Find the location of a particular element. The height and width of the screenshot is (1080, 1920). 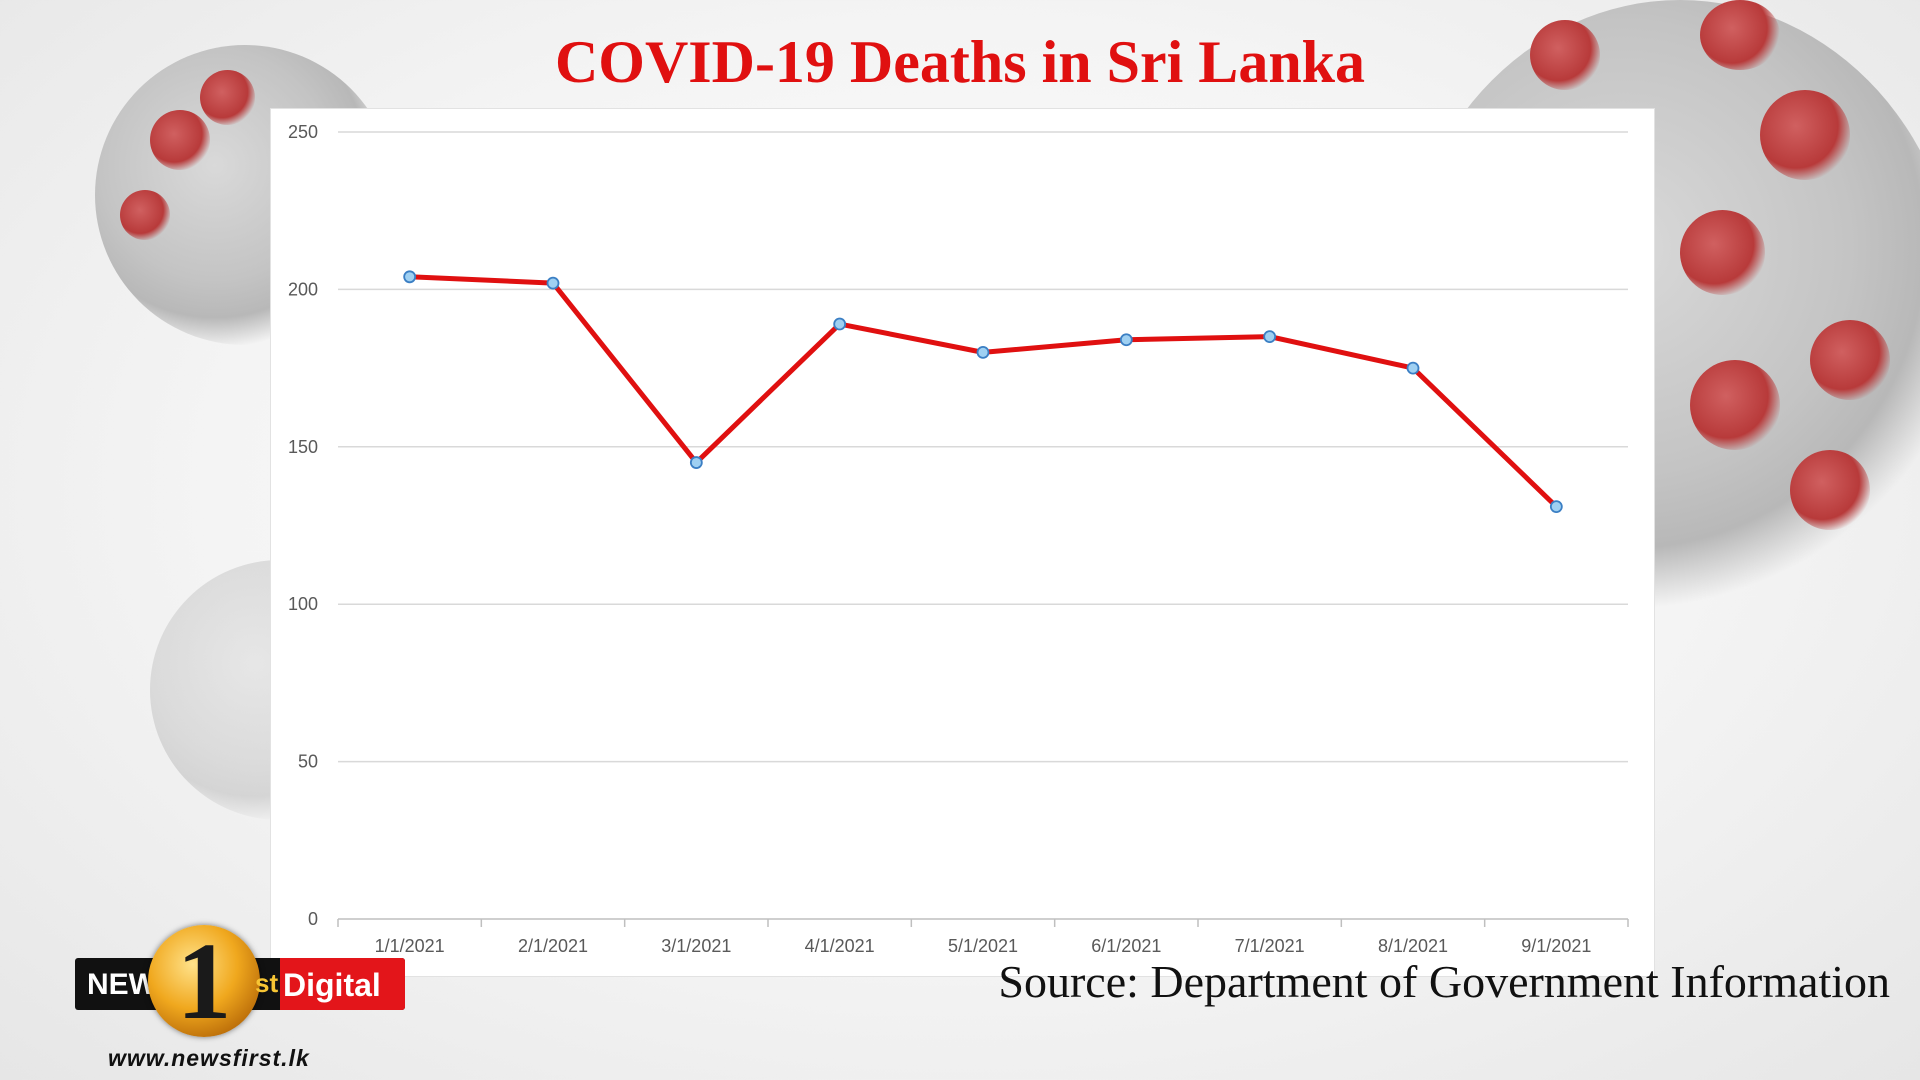

x-tick-label: 8/1/2021 is located at coordinates (1413, 946).